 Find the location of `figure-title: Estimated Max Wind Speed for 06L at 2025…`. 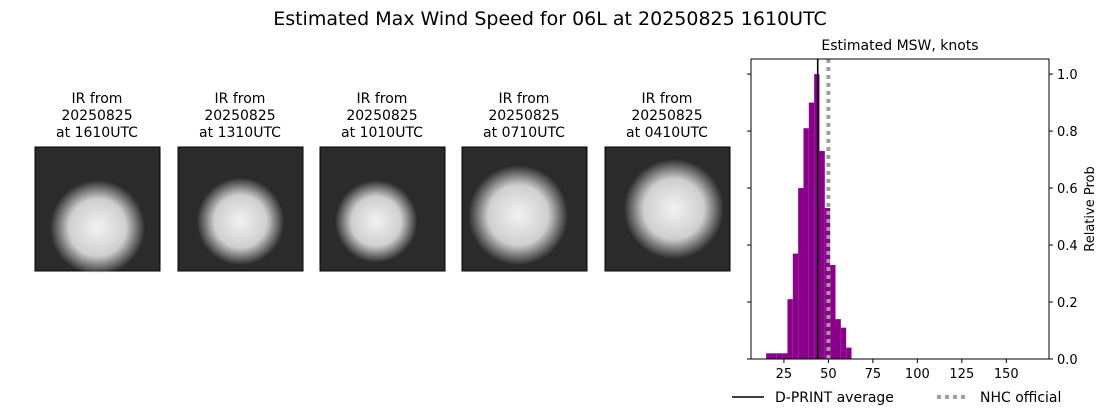

figure-title: Estimated Max Wind Speed for 06L at 2025… is located at coordinates (550, 19).